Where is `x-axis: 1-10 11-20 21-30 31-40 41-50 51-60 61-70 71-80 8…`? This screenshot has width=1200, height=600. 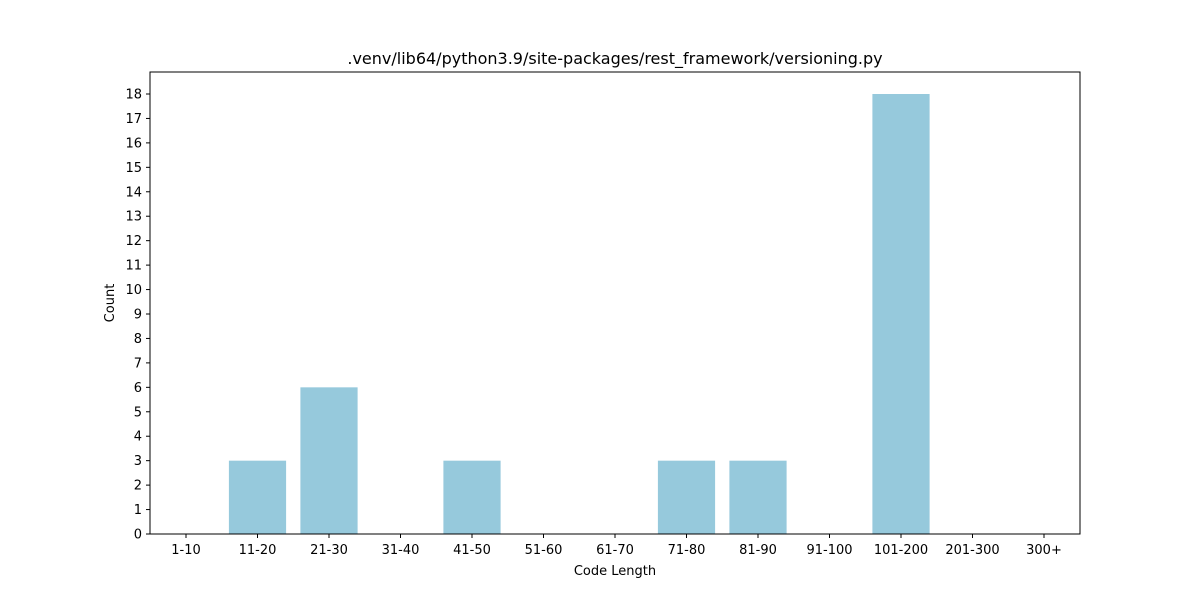
x-axis: 1-10 11-20 21-30 31-40 41-50 51-60 61-70 71-80 8… is located at coordinates (616, 546).